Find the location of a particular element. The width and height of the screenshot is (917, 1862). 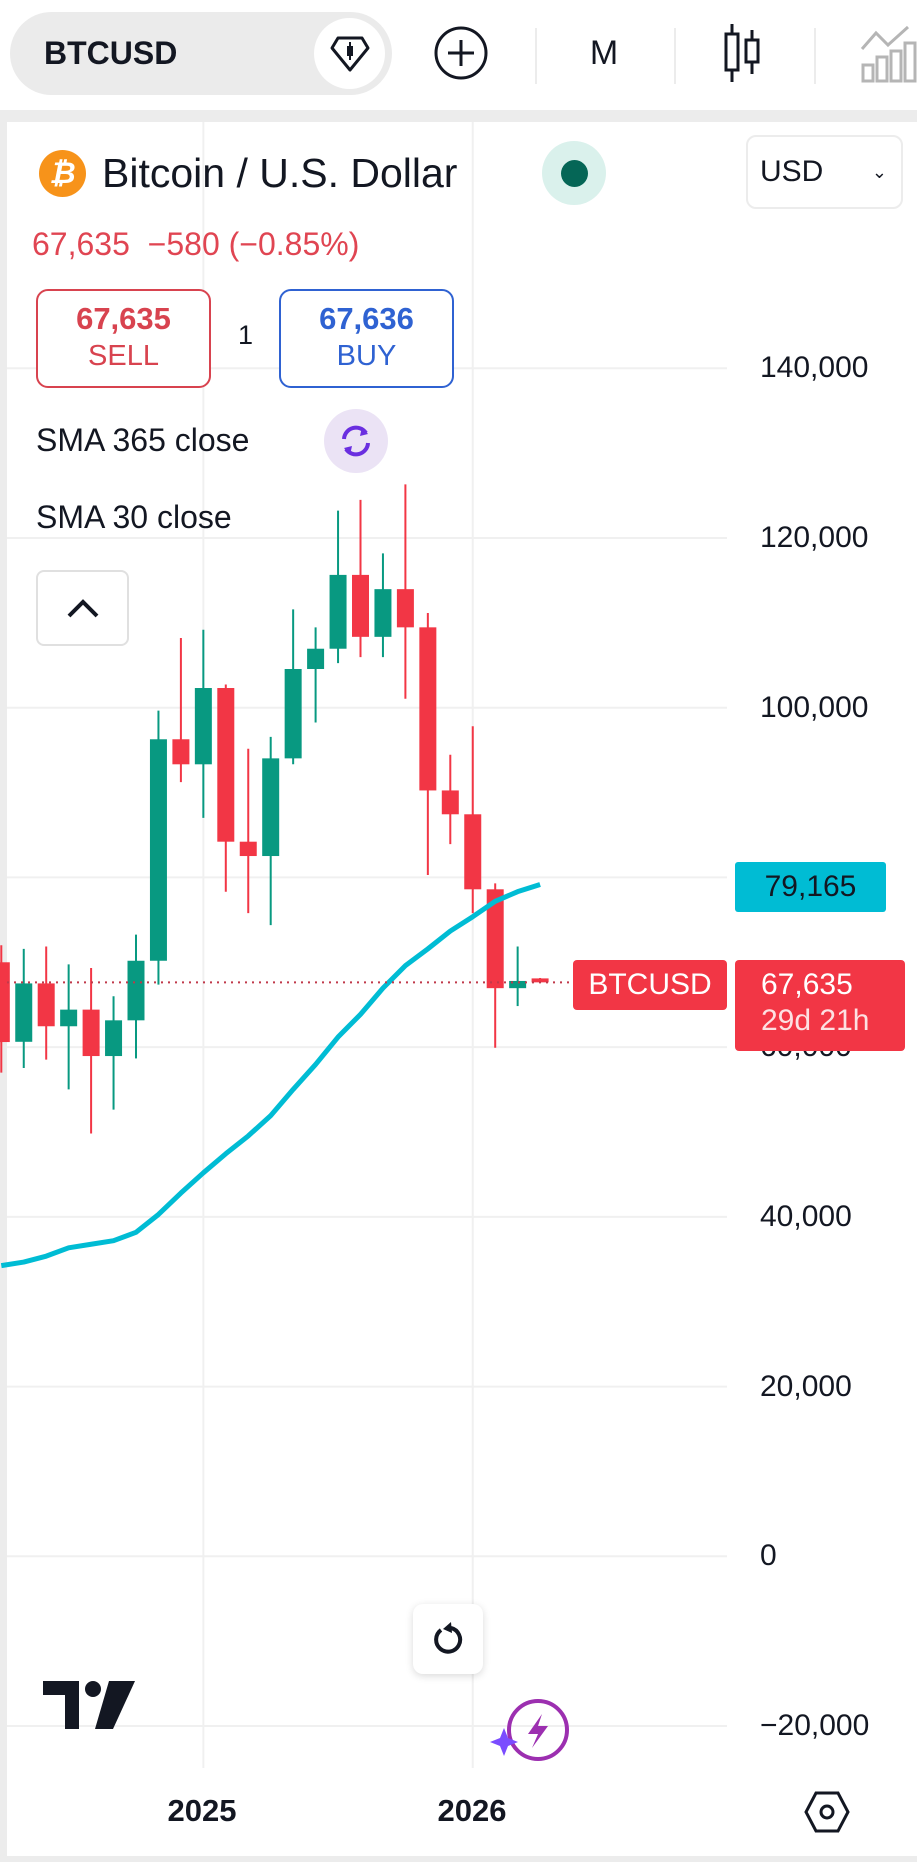

buy-label: BUY is located at coordinates (366, 356).